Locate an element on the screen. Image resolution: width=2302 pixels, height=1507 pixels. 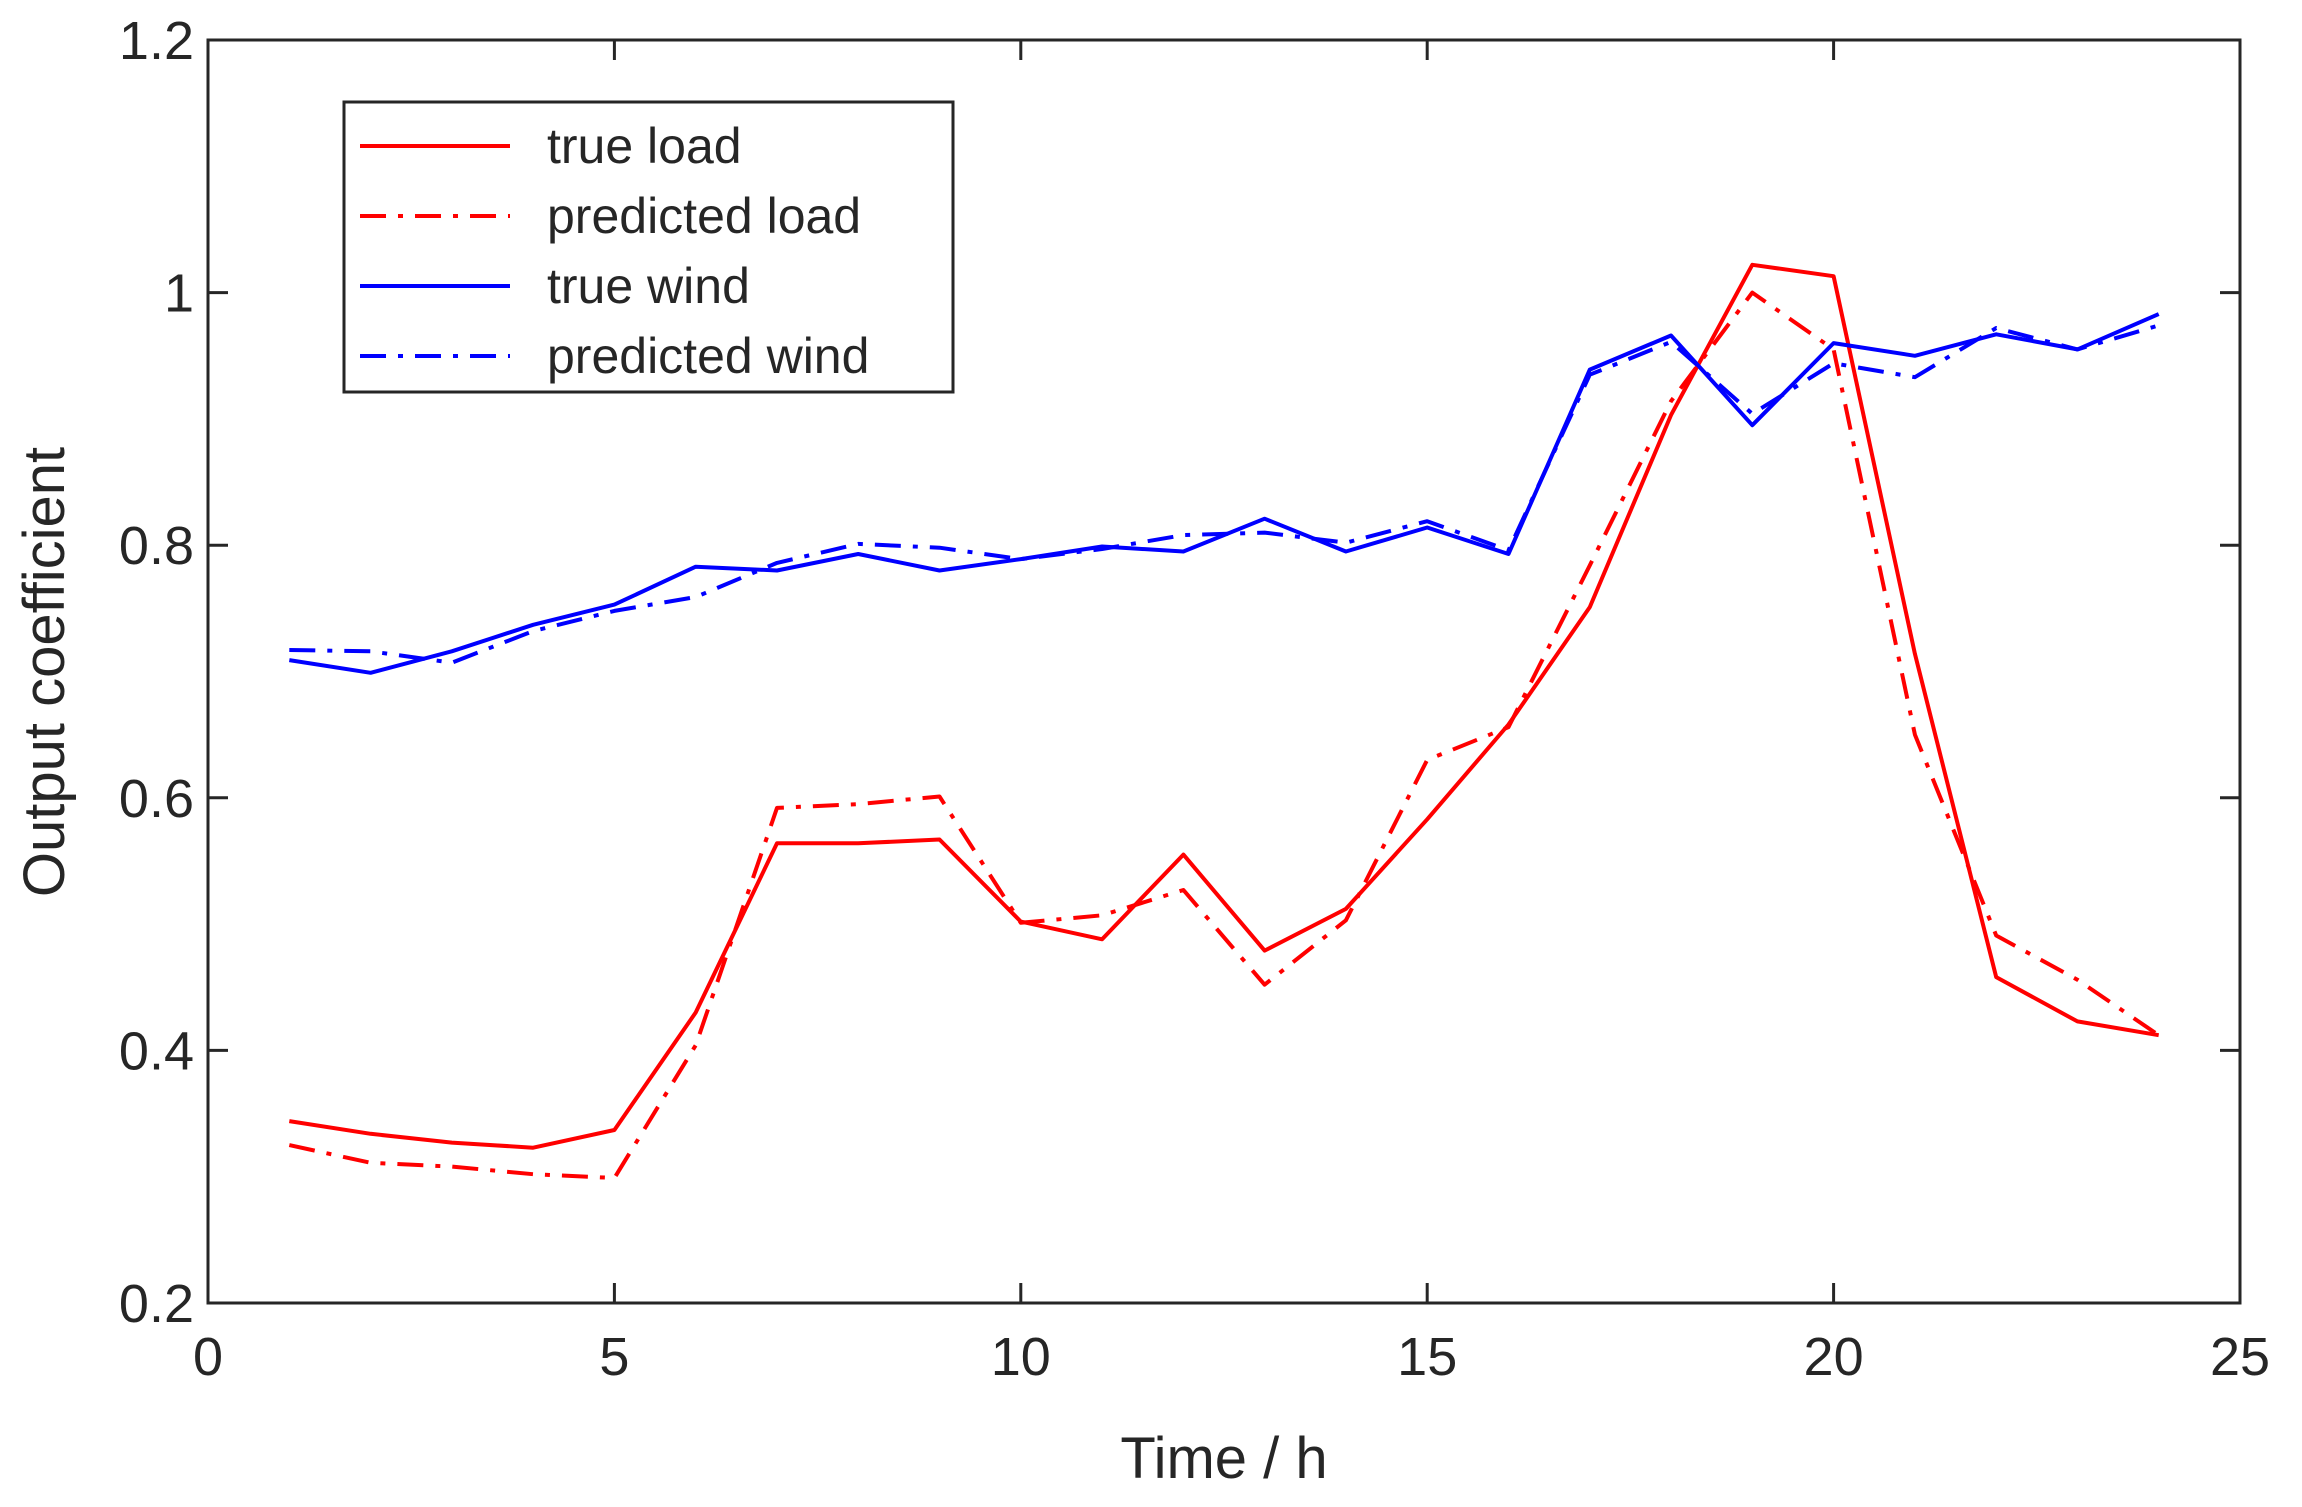
y-tick-label: 1.2 is located at coordinates (156, 41).